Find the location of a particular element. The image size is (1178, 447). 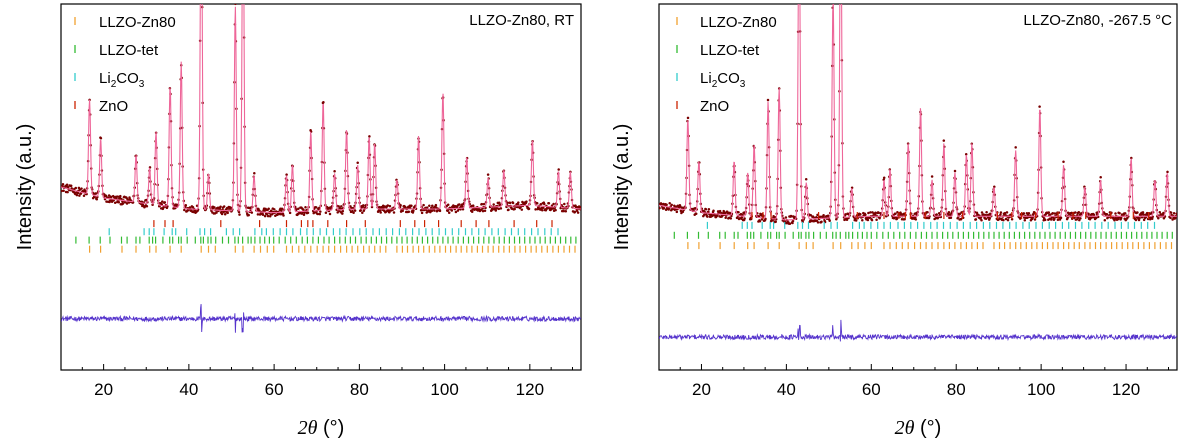

legend-label-li2co3: Li2CO3 is located at coordinates (723, 80).